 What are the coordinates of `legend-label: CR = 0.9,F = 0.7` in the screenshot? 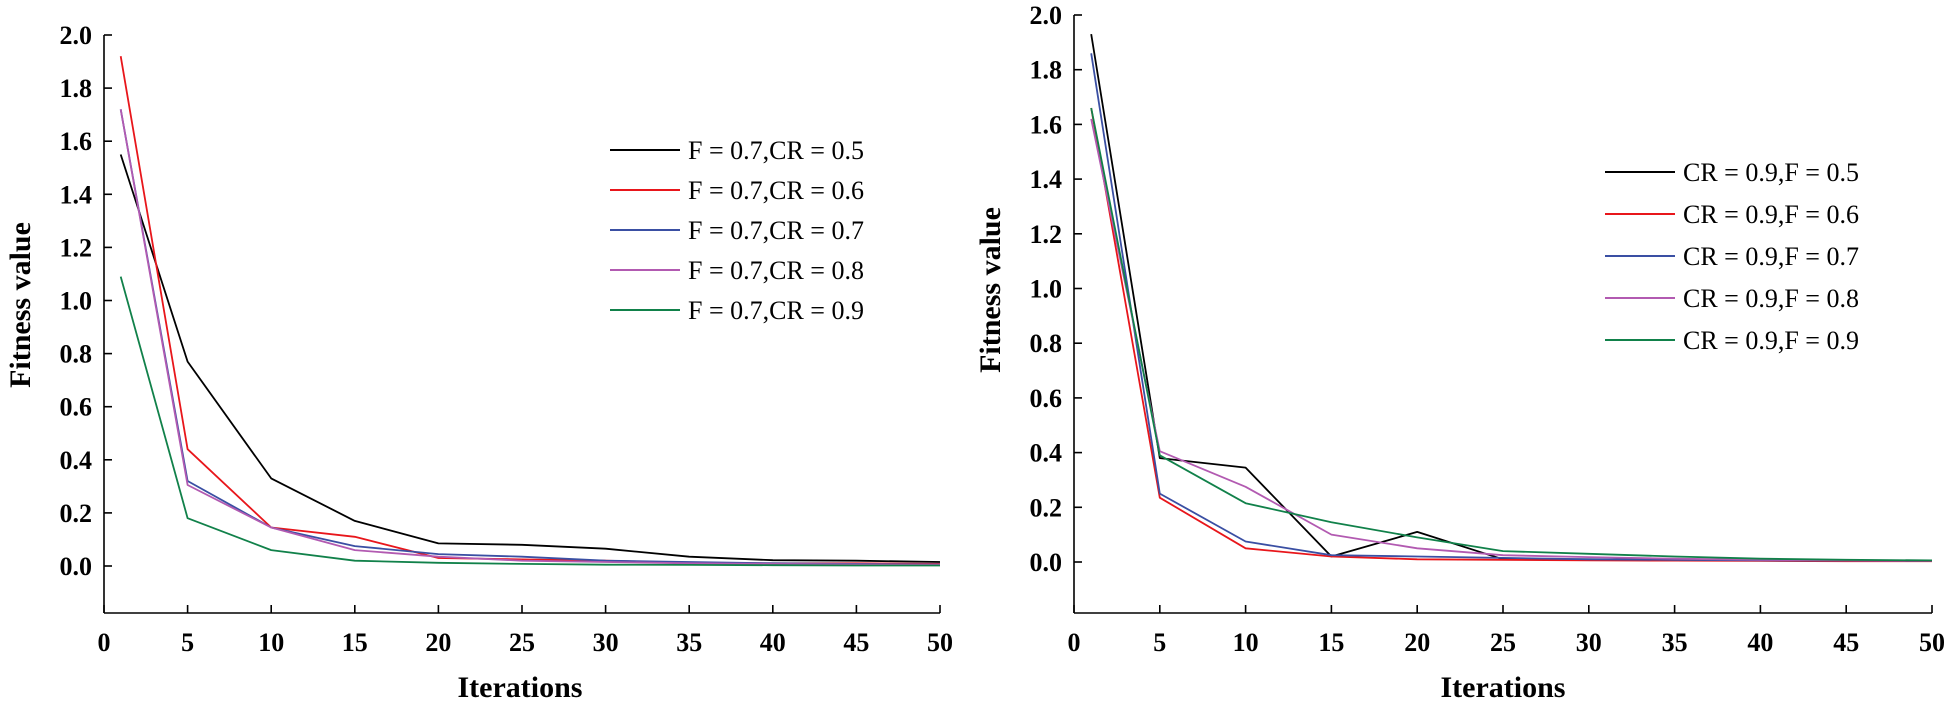 It's located at (1771, 256).